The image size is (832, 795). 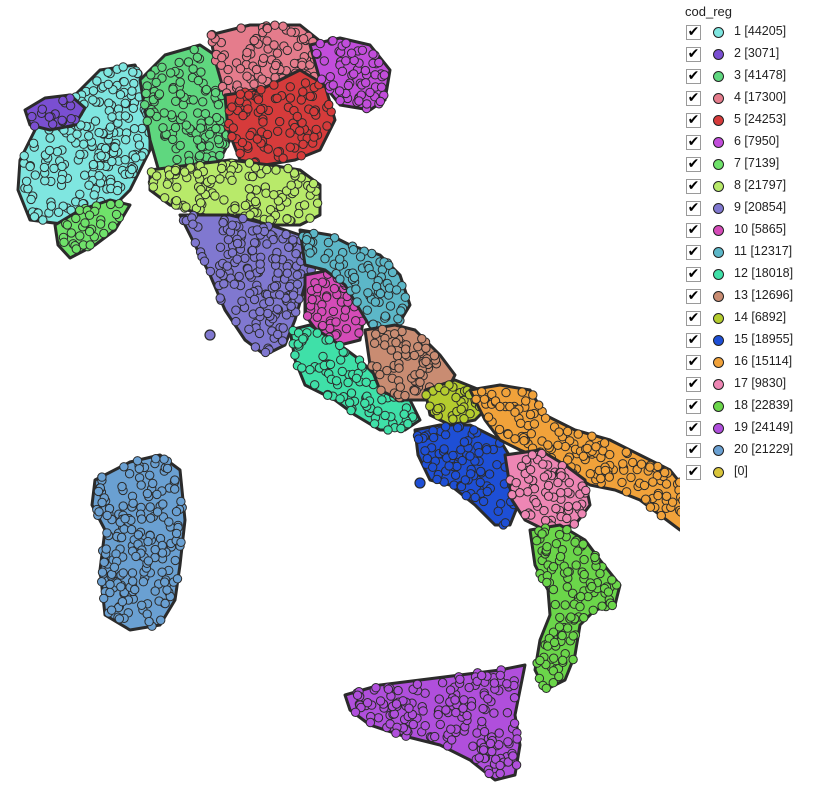 What do you see at coordinates (757, 187) in the screenshot?
I see `legend-item: ✔ 8 [21797]` at bounding box center [757, 187].